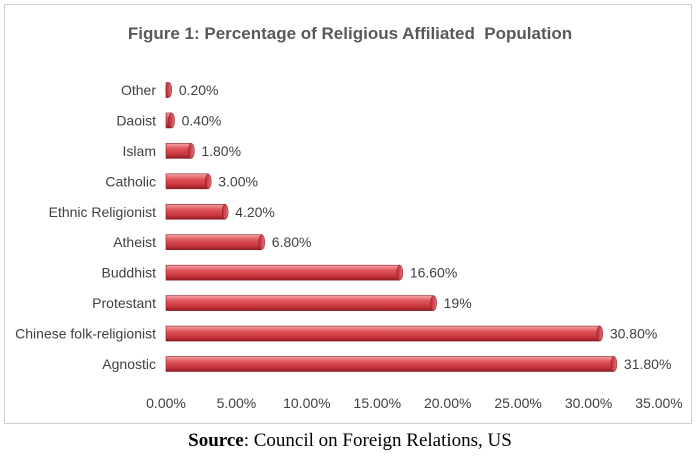  What do you see at coordinates (306, 403) in the screenshot?
I see `x-tick-label: 10.00%` at bounding box center [306, 403].